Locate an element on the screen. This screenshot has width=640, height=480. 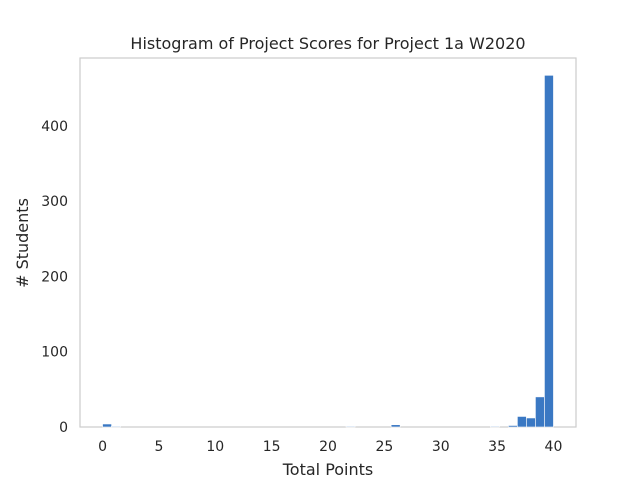
y-tick-label: 200 is located at coordinates (54, 277).